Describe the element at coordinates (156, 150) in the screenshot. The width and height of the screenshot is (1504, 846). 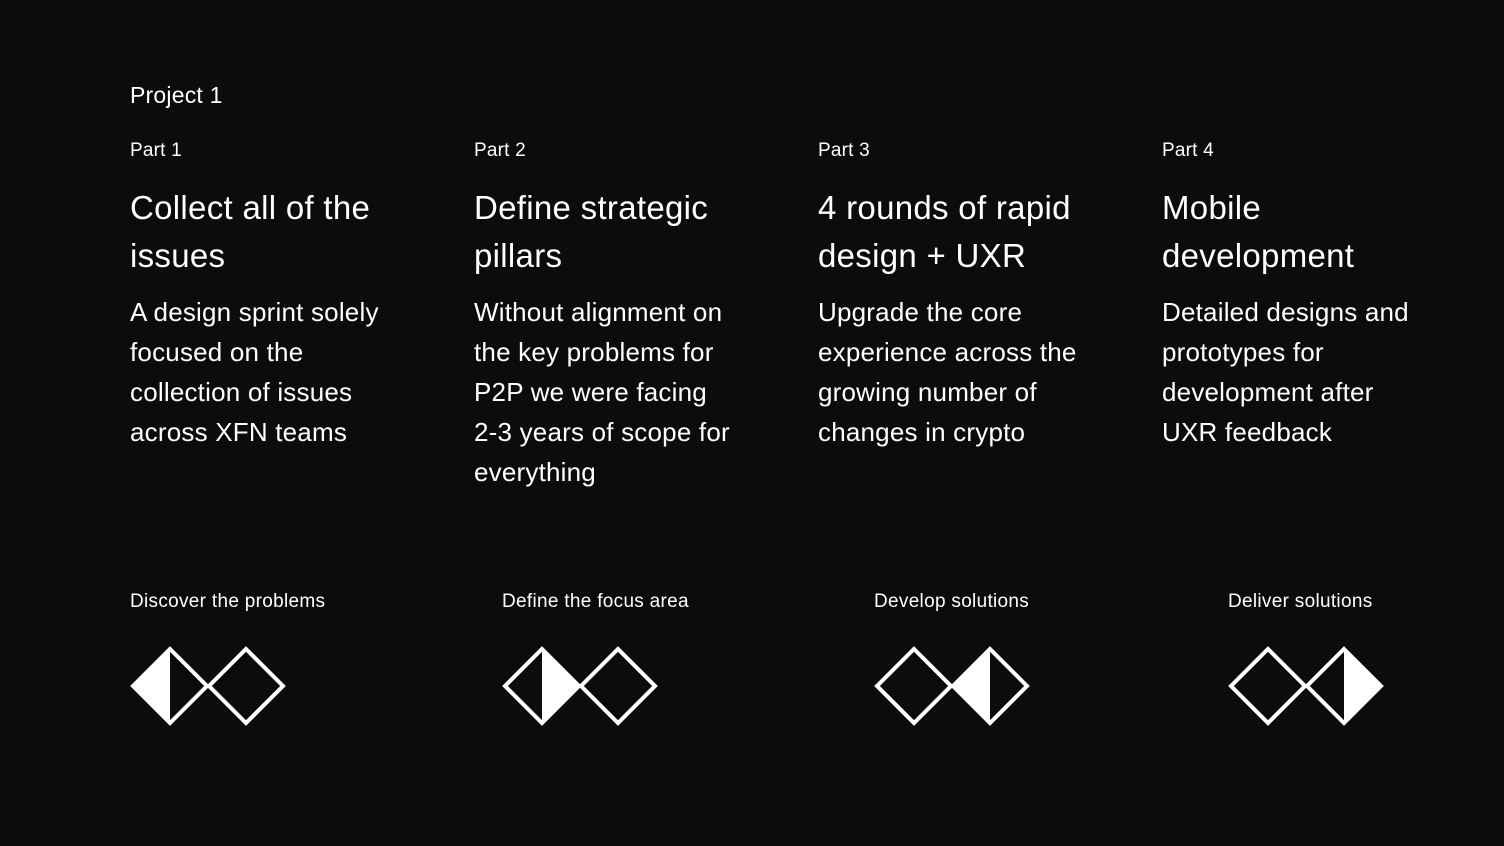
I see `part-label: Part 1` at that location.